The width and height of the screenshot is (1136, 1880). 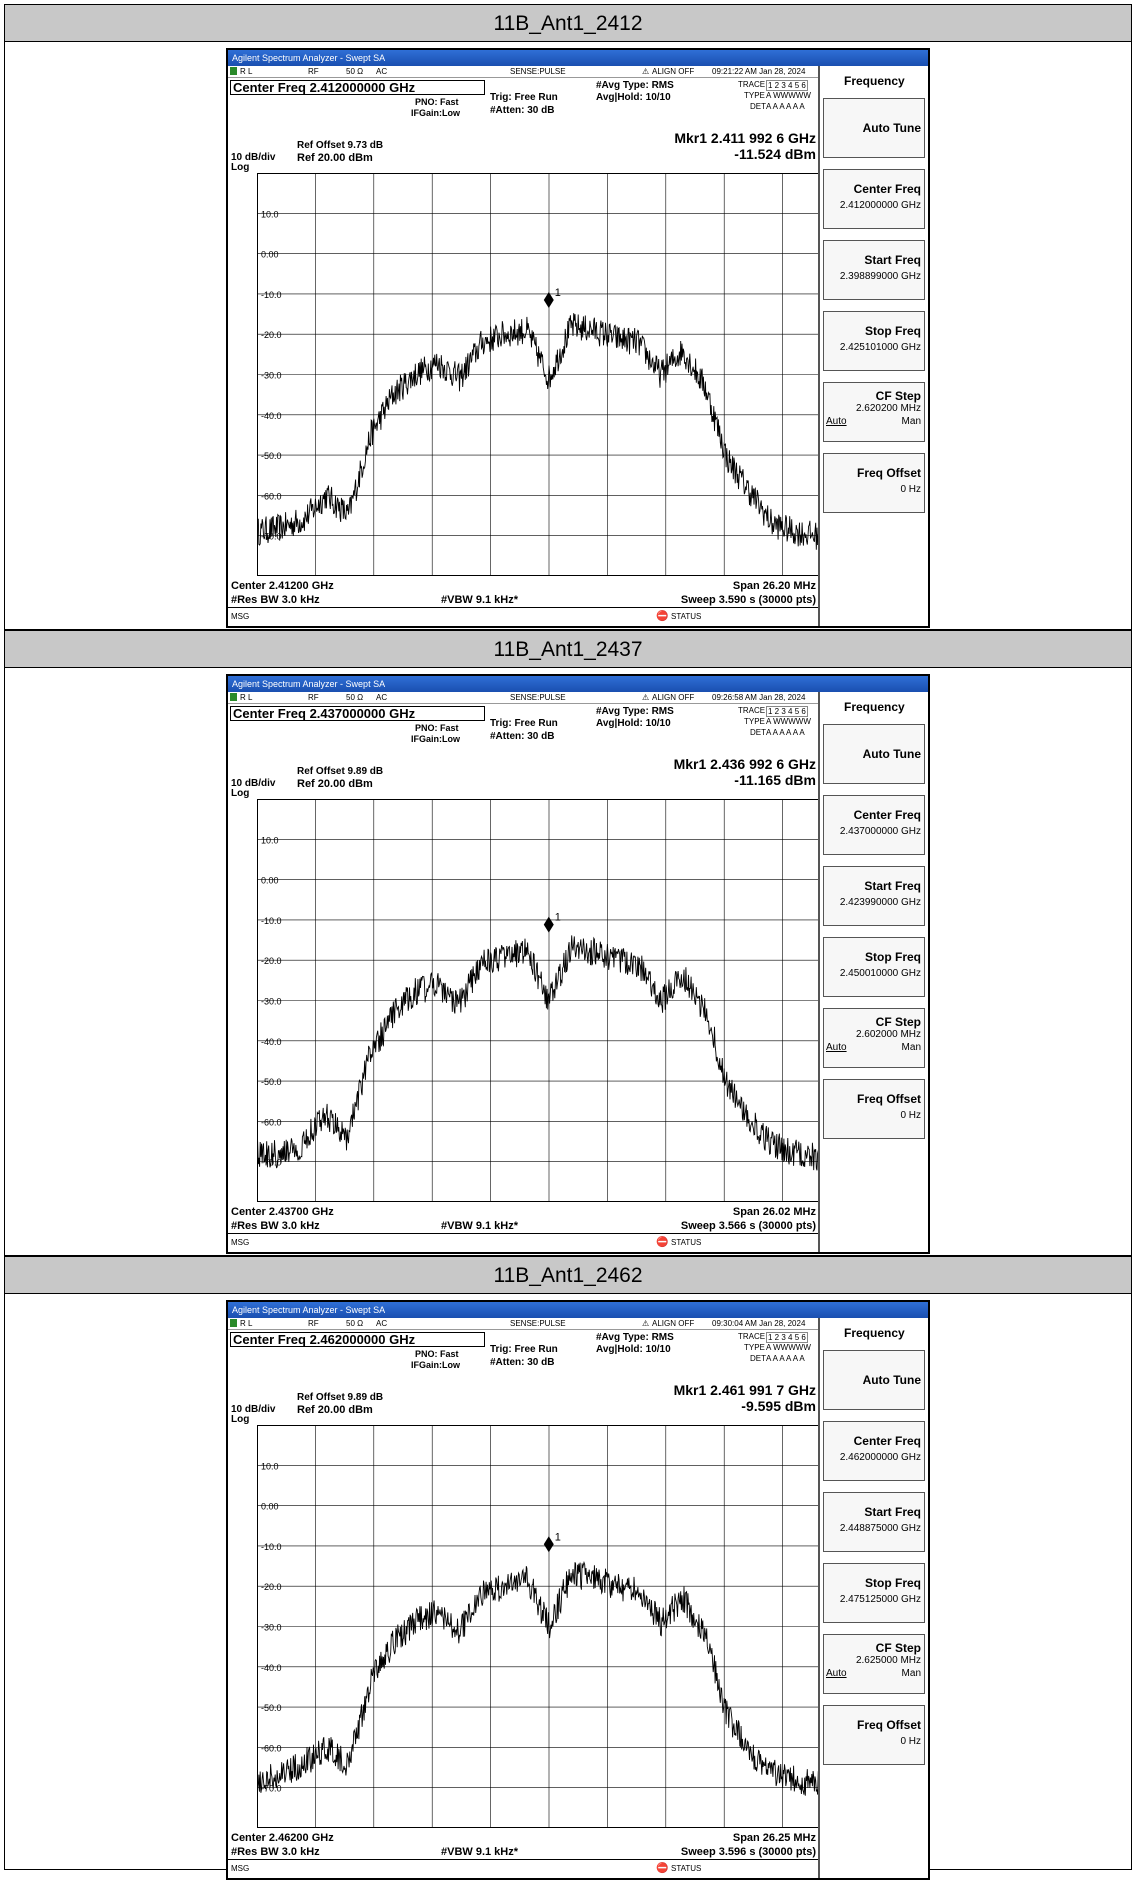 I want to click on cf-step-value: 2.620200 MHz, so click(x=888, y=408).